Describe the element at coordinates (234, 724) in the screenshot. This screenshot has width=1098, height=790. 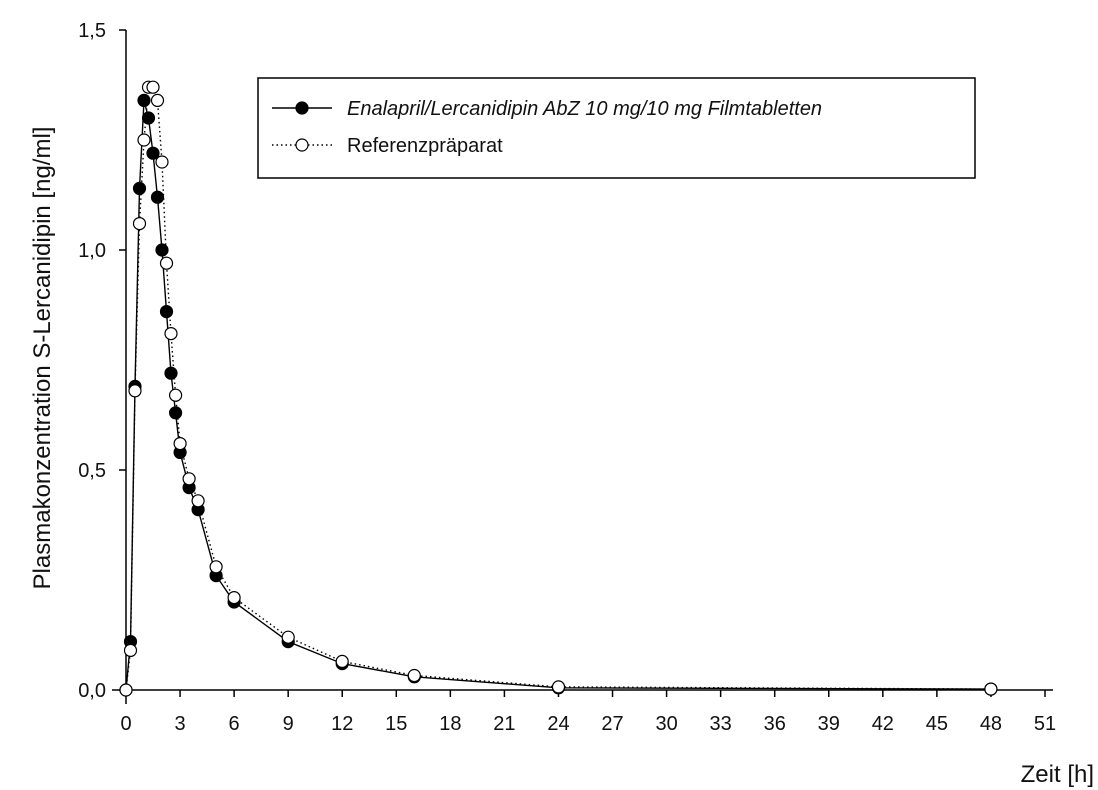
I see `x-tick-label: 6` at that location.